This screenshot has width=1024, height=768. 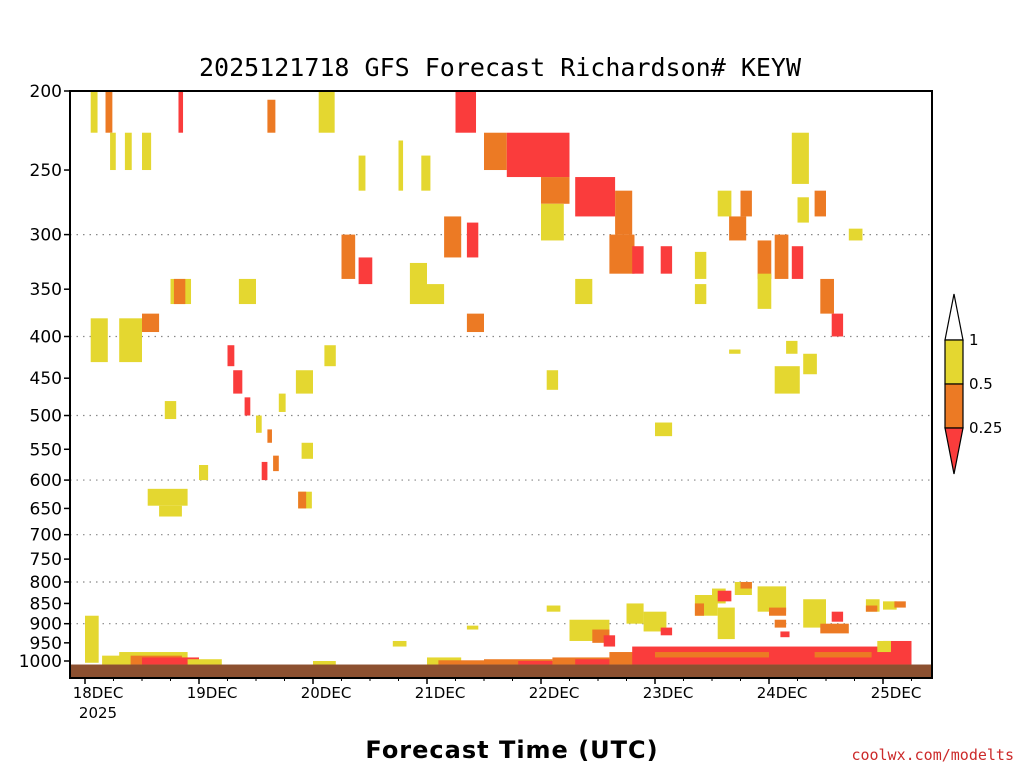 I want to click on credit-text: coolwx.com/modelts, so click(x=932, y=755).